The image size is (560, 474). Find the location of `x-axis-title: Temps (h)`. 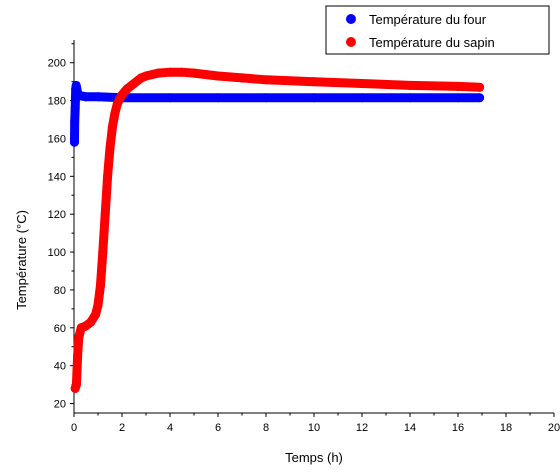

x-axis-title: Temps (h) is located at coordinates (314, 457).